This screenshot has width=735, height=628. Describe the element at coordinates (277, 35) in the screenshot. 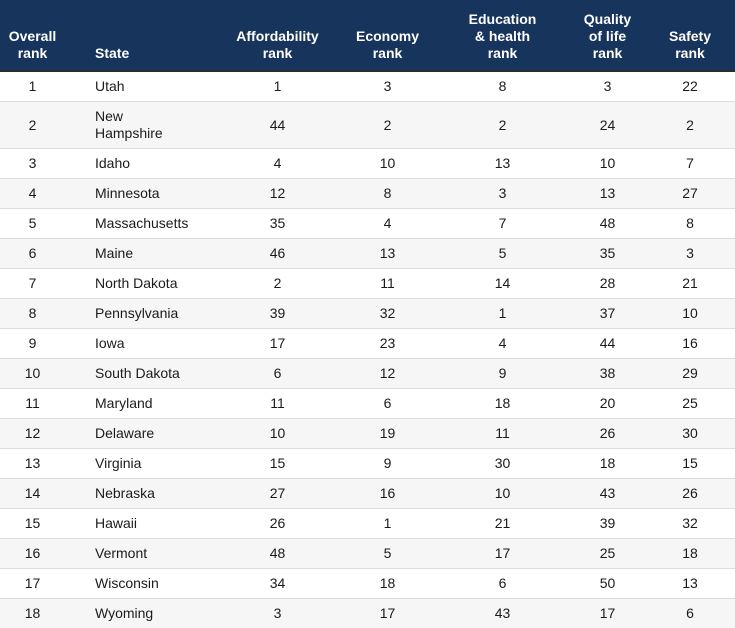

I see `column-header-affordability-rank: Affordability rank` at that location.